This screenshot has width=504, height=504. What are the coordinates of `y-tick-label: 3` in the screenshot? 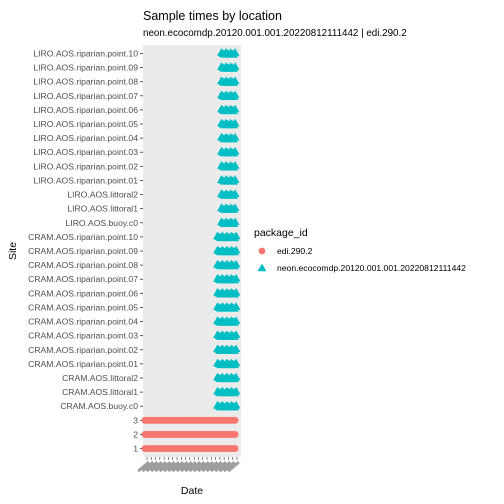 It's located at (135, 420).